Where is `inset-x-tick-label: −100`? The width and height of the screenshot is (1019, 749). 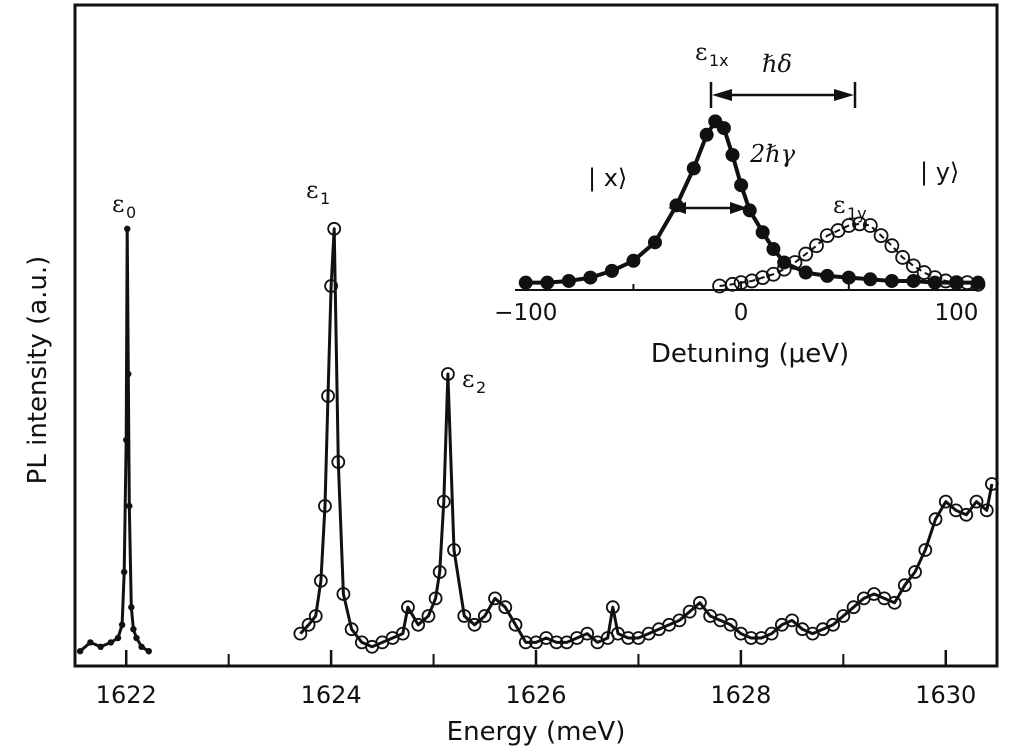 inset-x-tick-label: −100 is located at coordinates (525, 313).